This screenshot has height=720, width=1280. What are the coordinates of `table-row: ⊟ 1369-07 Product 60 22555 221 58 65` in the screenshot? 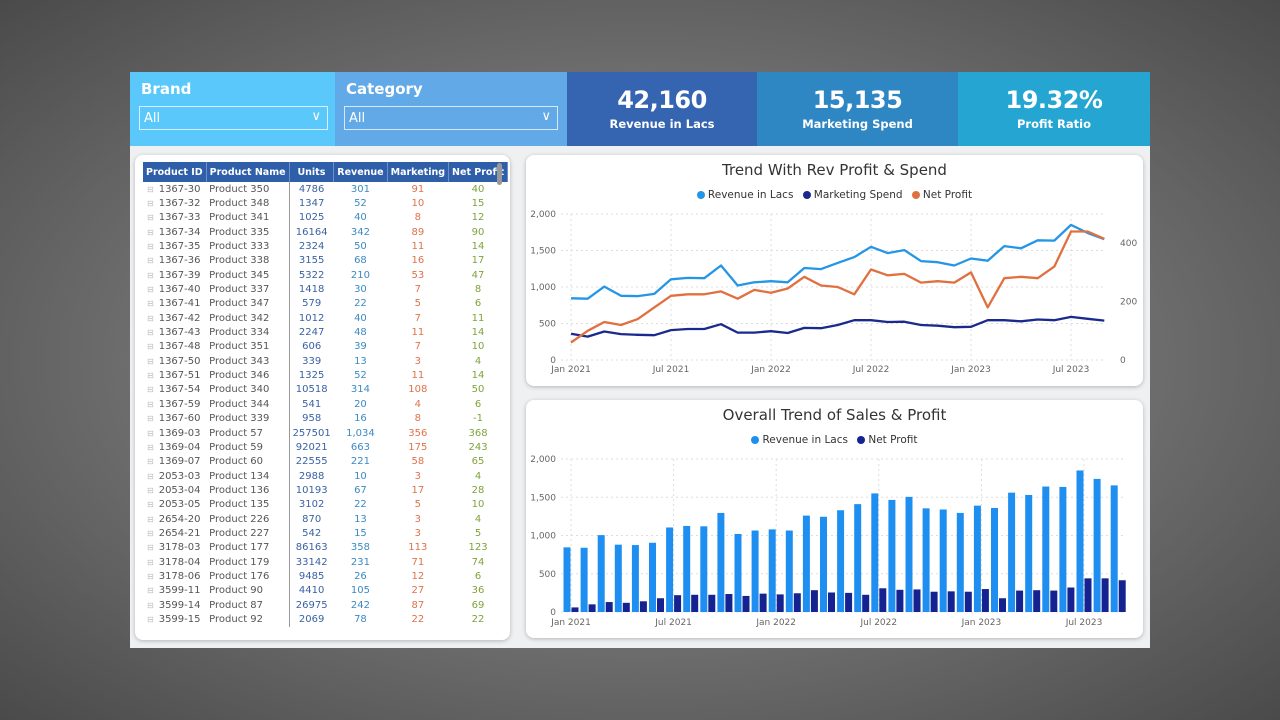 It's located at (325, 461).